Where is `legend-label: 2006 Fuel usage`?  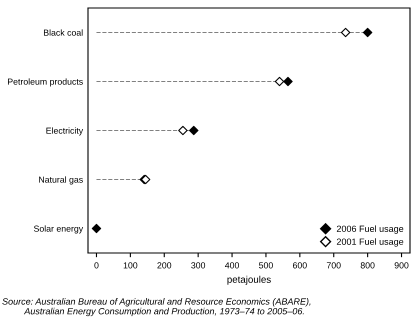 legend-label: 2006 Fuel usage is located at coordinates (370, 229).